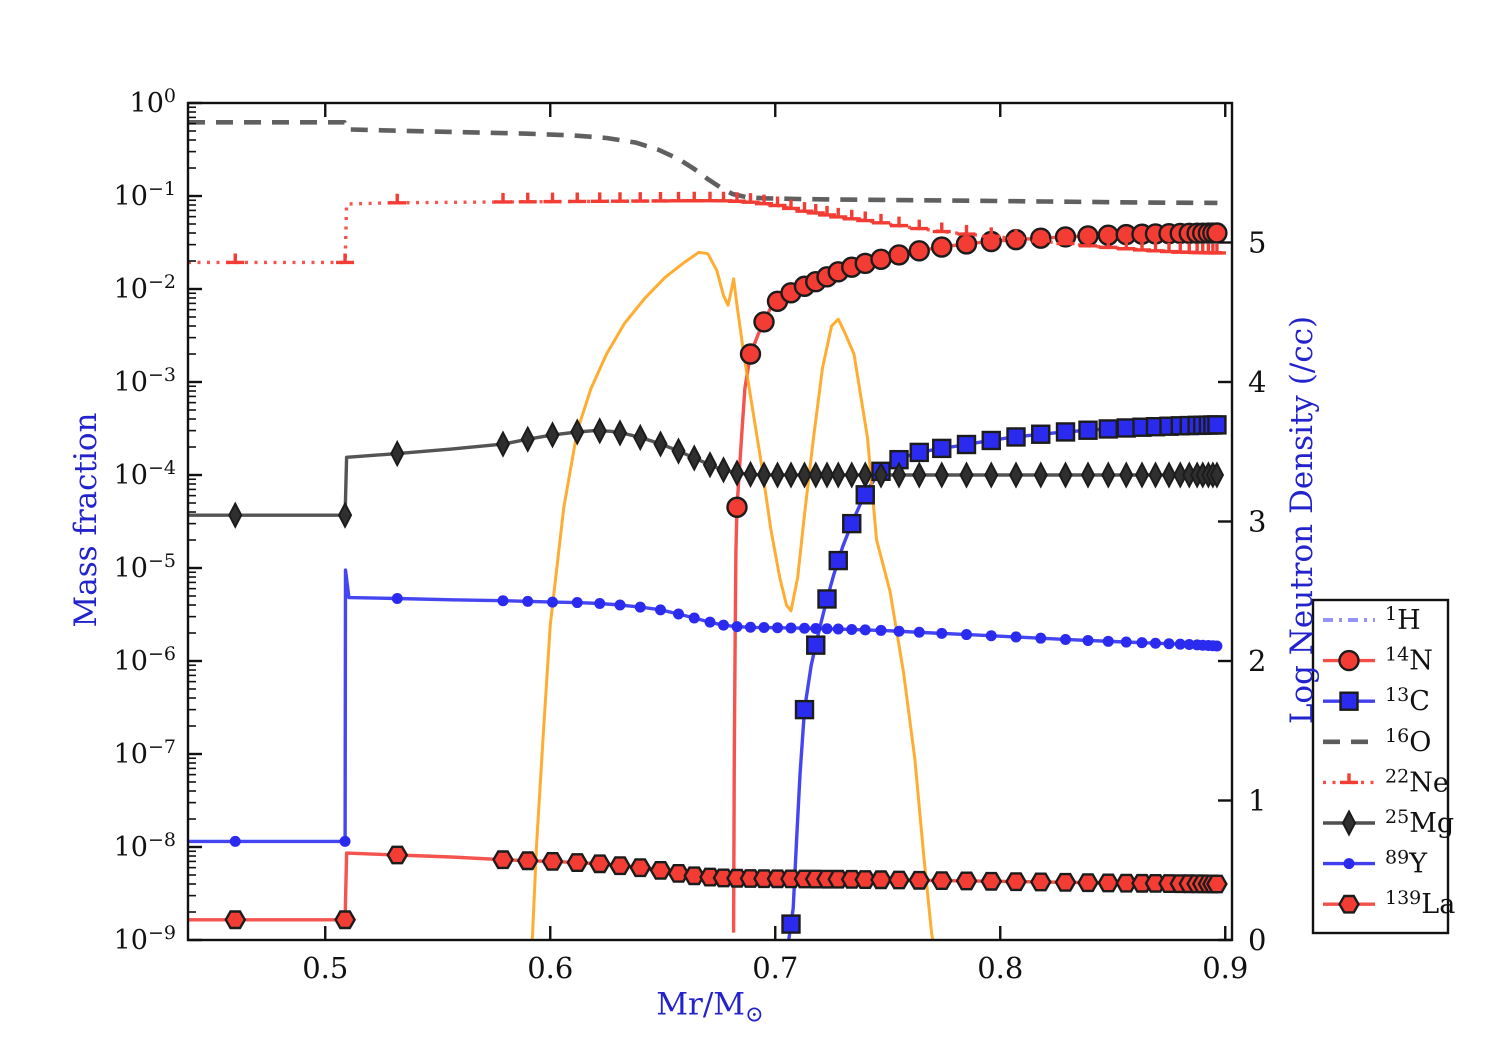  I want to click on x-axis-title: Mr/M⊙, so click(709, 1006).